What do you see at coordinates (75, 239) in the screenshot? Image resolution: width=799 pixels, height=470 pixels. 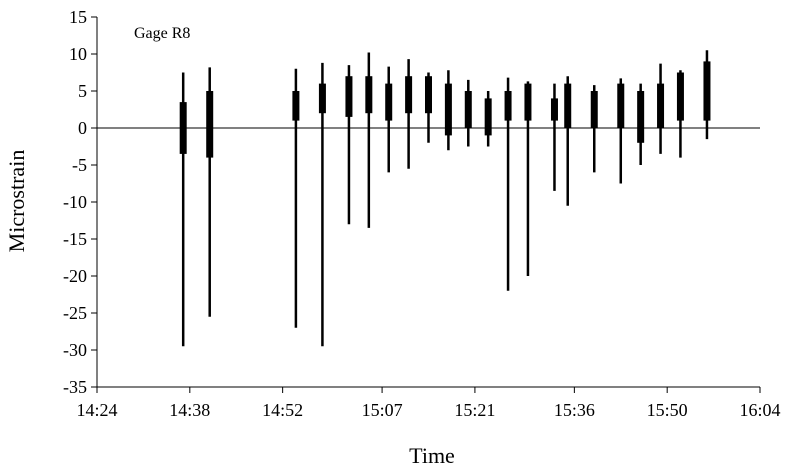 I see `y-tick-label: -15` at bounding box center [75, 239].